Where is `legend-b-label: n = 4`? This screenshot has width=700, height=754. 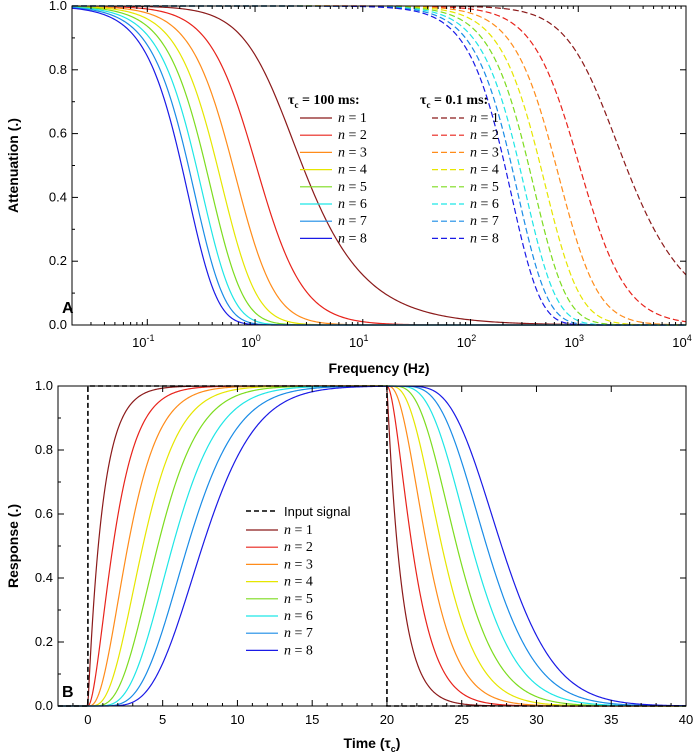 legend-b-label: n = 4 is located at coordinates (298, 582).